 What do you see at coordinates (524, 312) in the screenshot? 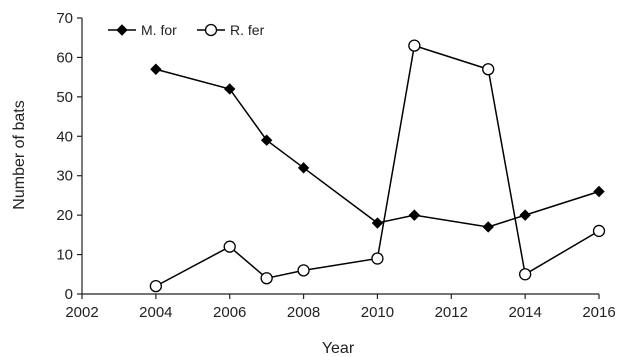
I see `x-tick-label: 2014` at bounding box center [524, 312].